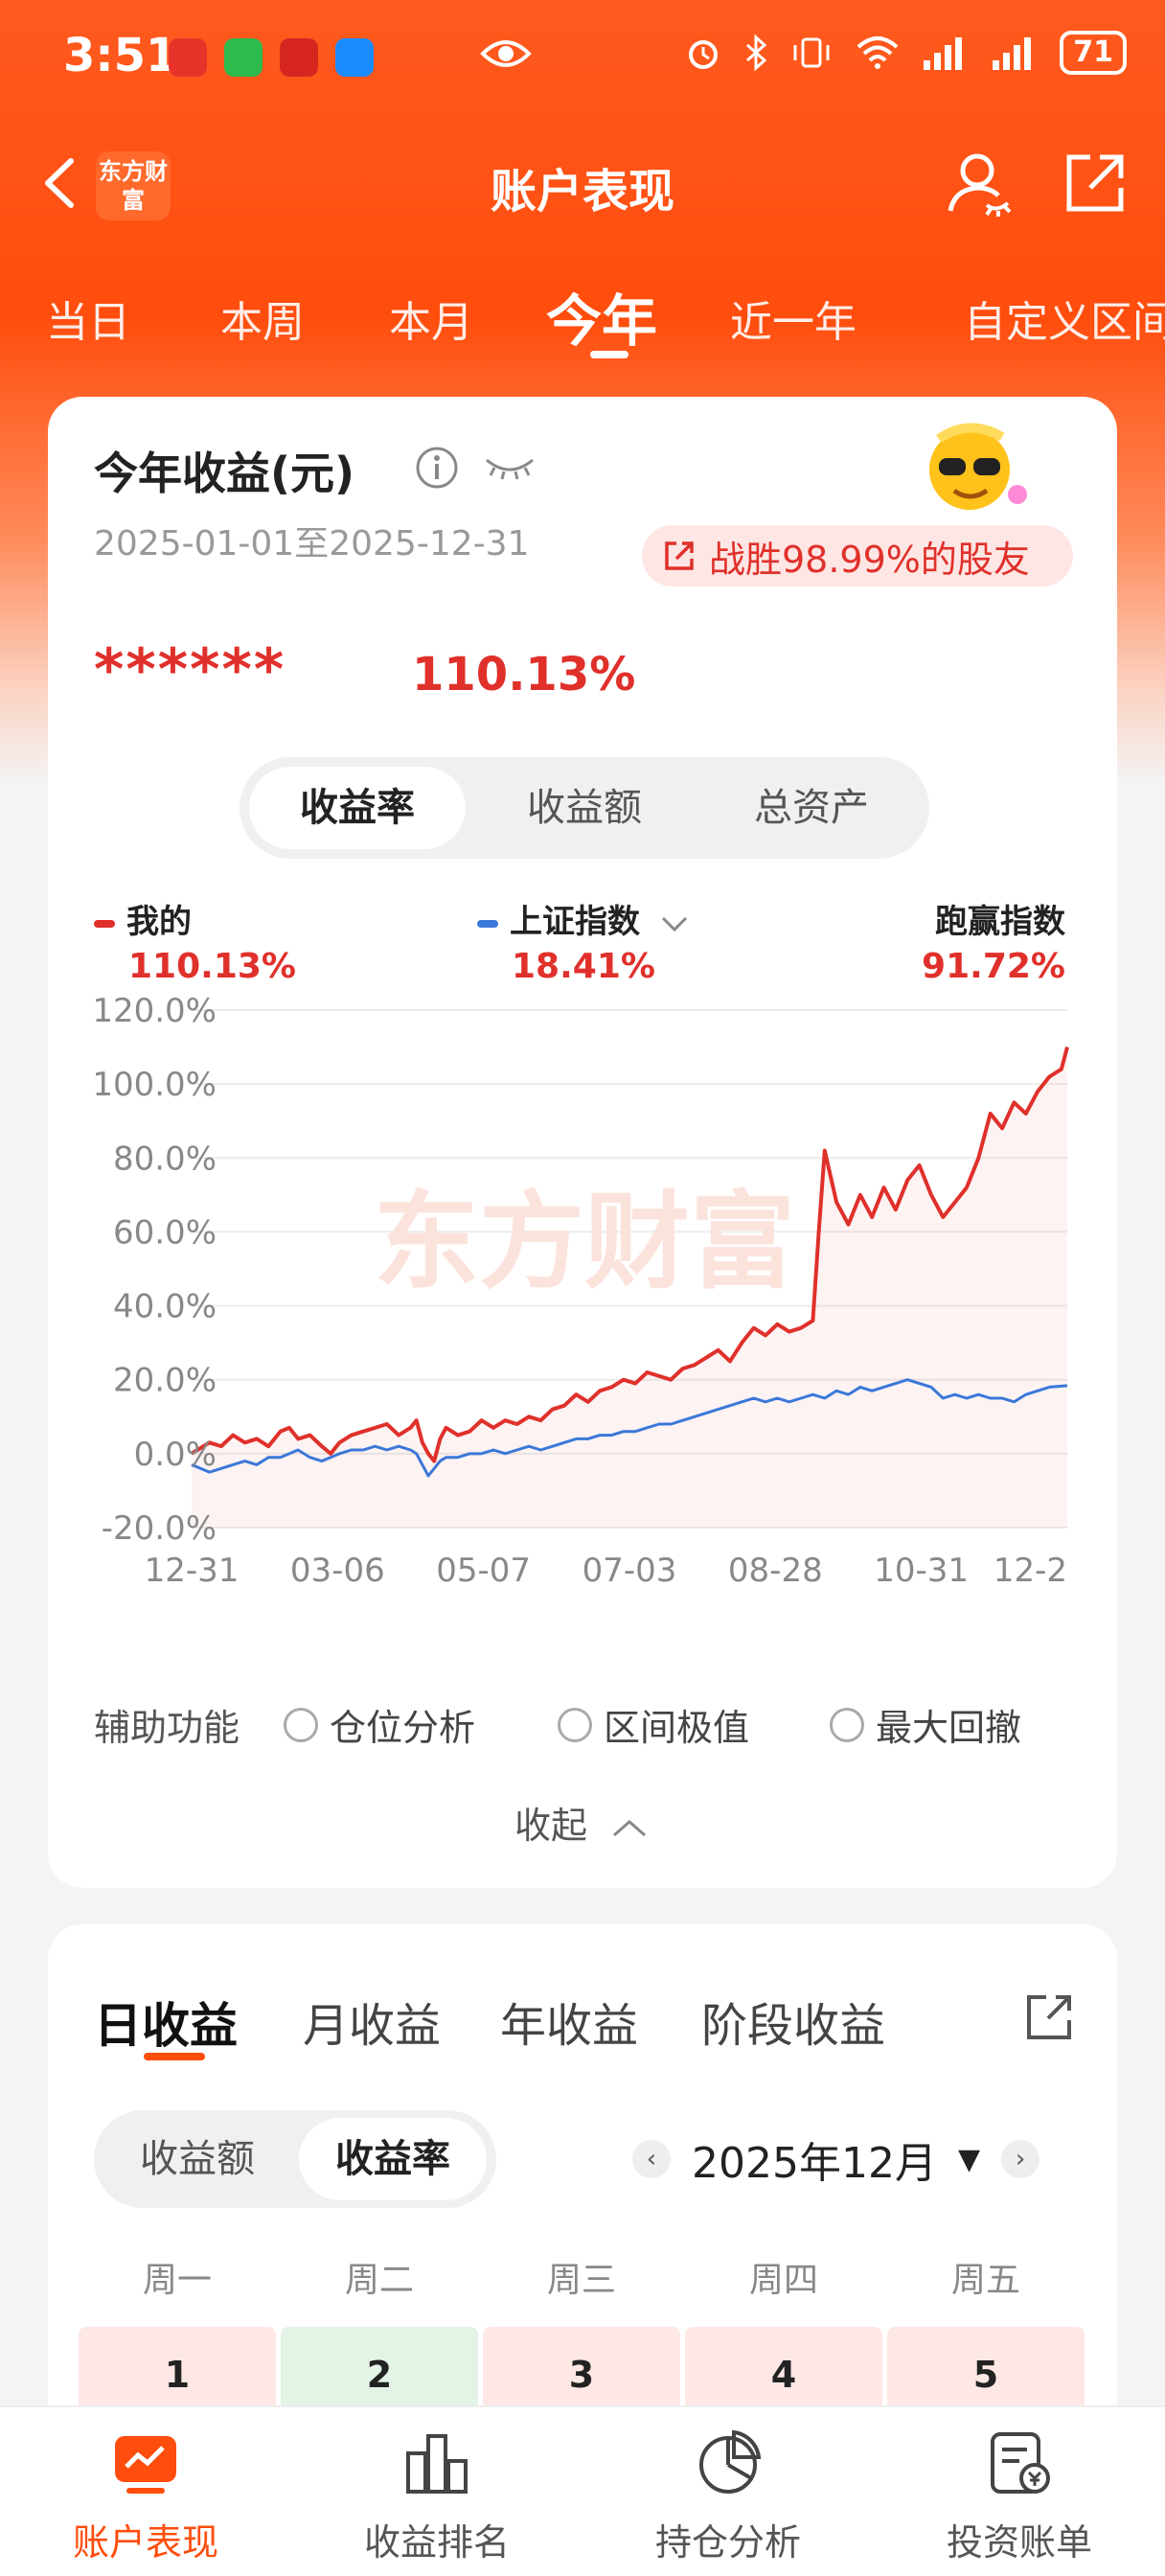  Describe the element at coordinates (584, 808) in the screenshot. I see `metric-tab-return-amount: 收益额` at that location.